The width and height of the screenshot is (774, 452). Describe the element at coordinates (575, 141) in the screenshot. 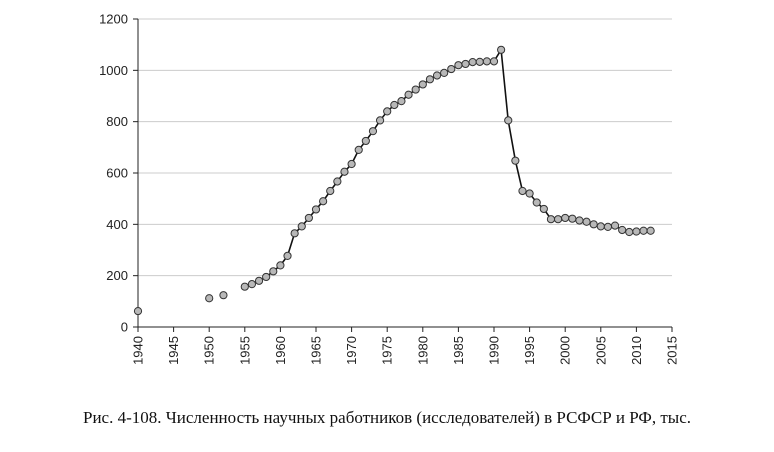

I see `series-line-segment` at that location.